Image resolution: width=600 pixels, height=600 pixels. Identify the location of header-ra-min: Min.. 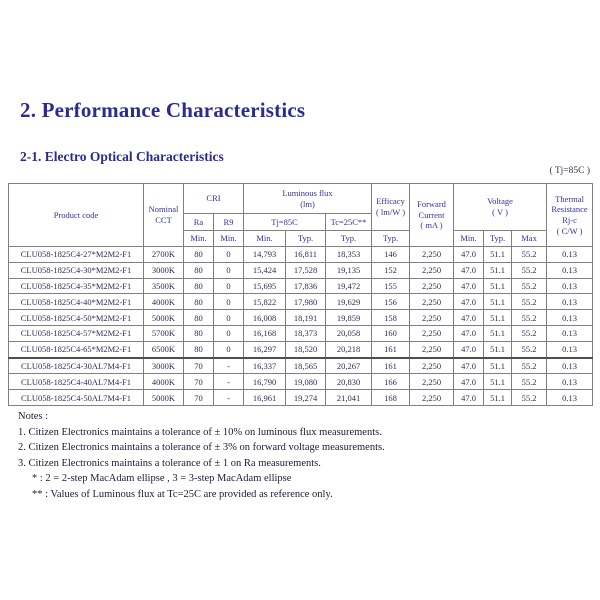
(198, 238).